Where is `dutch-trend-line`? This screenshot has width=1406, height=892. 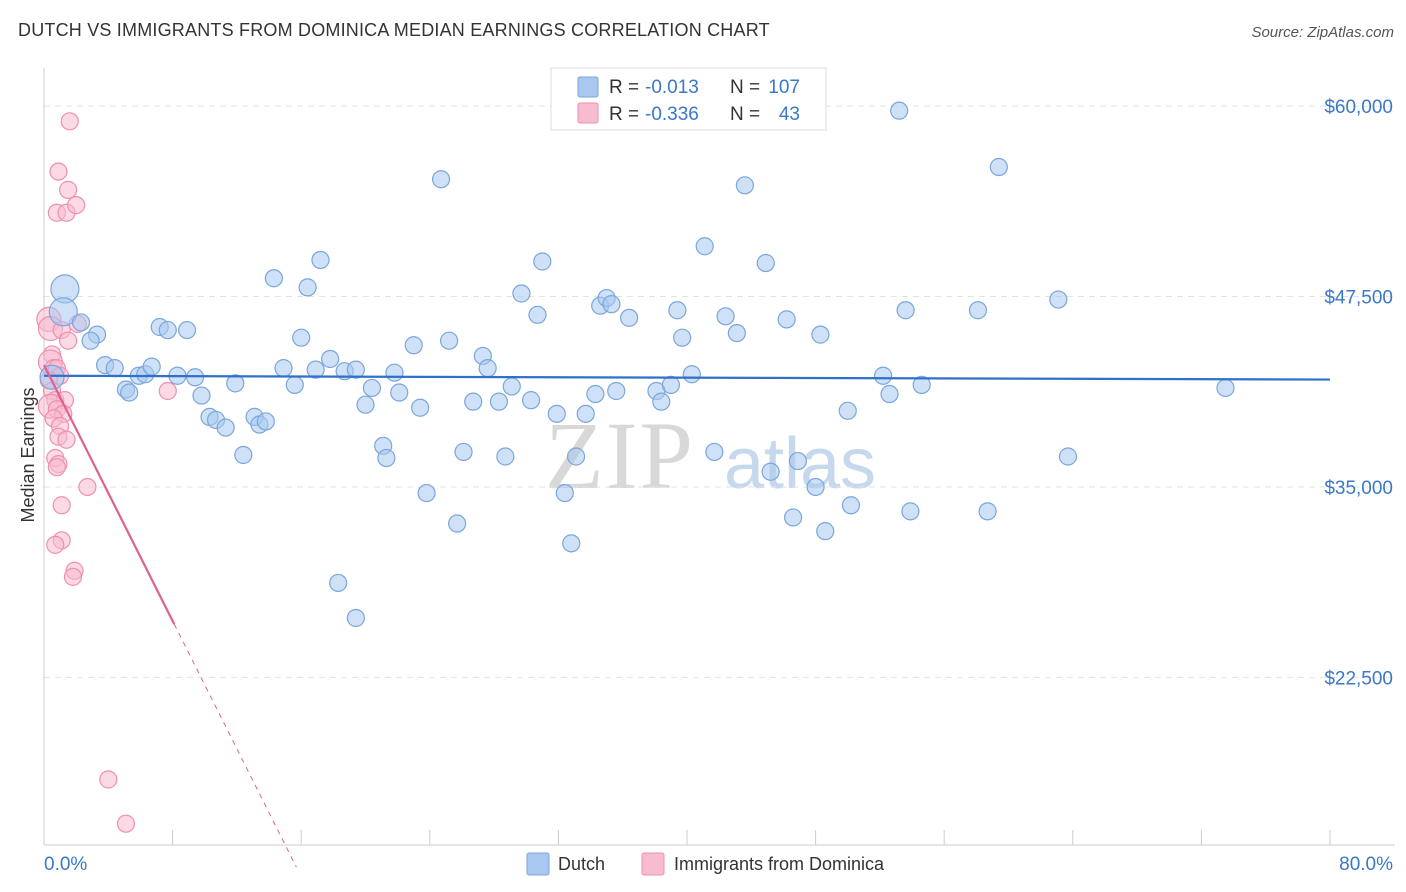 dutch-trend-line is located at coordinates (687, 377).